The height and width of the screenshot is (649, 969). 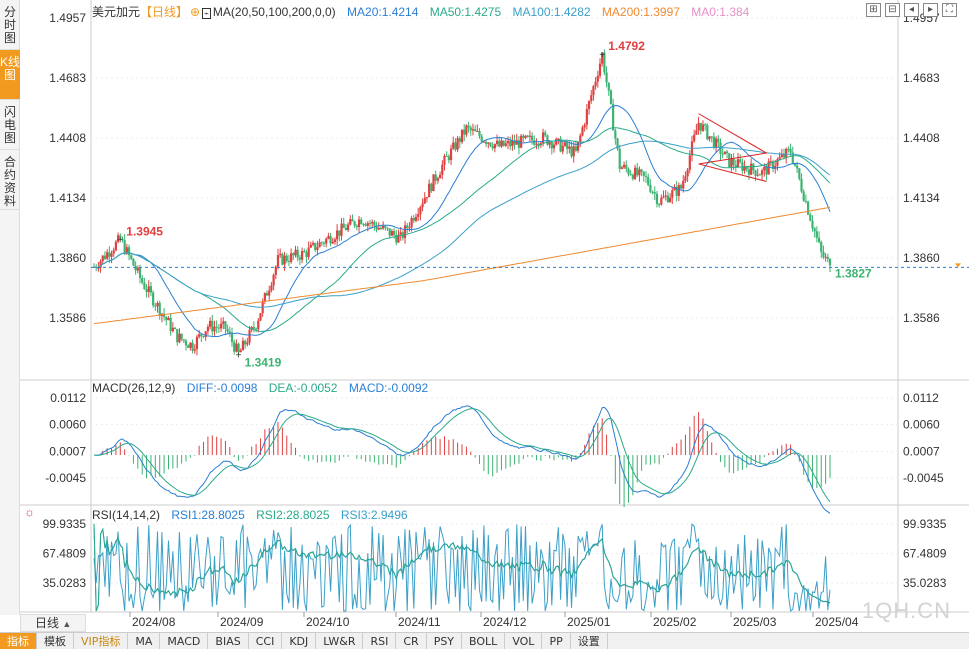 I want to click on fullscreen-icon: ⛶, so click(x=949, y=10).